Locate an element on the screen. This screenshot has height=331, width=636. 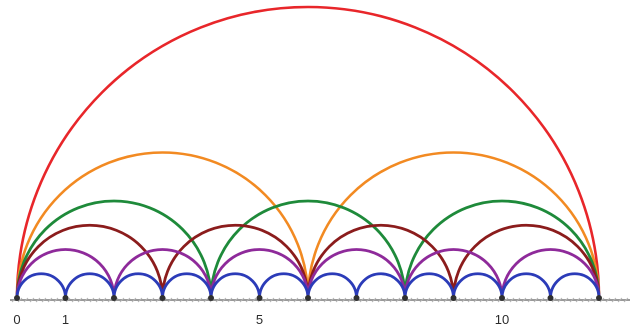
tick-label-1: 1 is located at coordinates (65, 319).